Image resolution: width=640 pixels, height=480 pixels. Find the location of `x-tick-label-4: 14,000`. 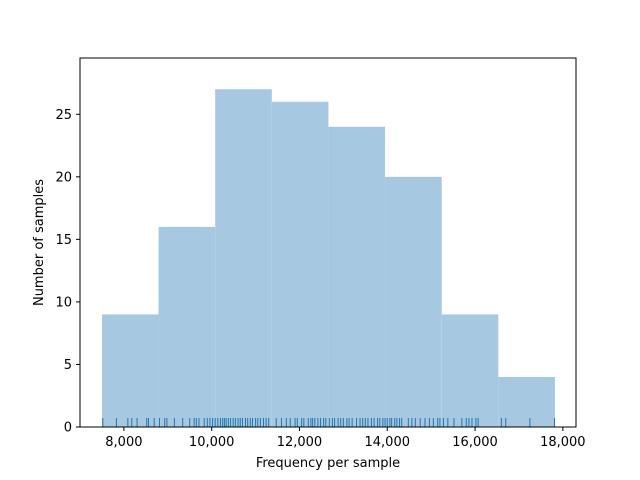

x-tick-label-4: 14,000 is located at coordinates (388, 442).